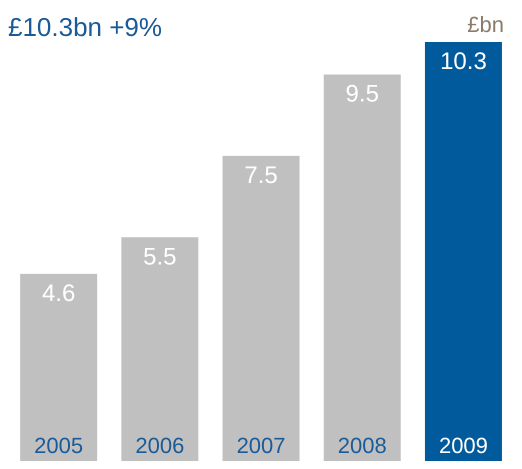 The image size is (522, 469). What do you see at coordinates (85, 27) in the screenshot?
I see `chart-title: £10.3bn +9%` at bounding box center [85, 27].